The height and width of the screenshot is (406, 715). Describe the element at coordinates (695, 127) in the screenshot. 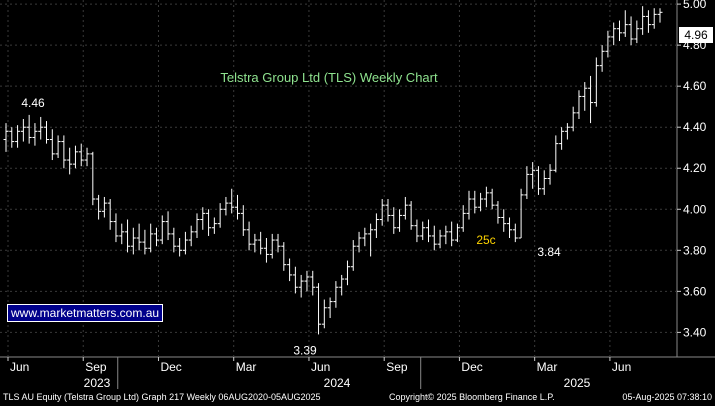

I see `y-tick-label: 4.40` at that location.